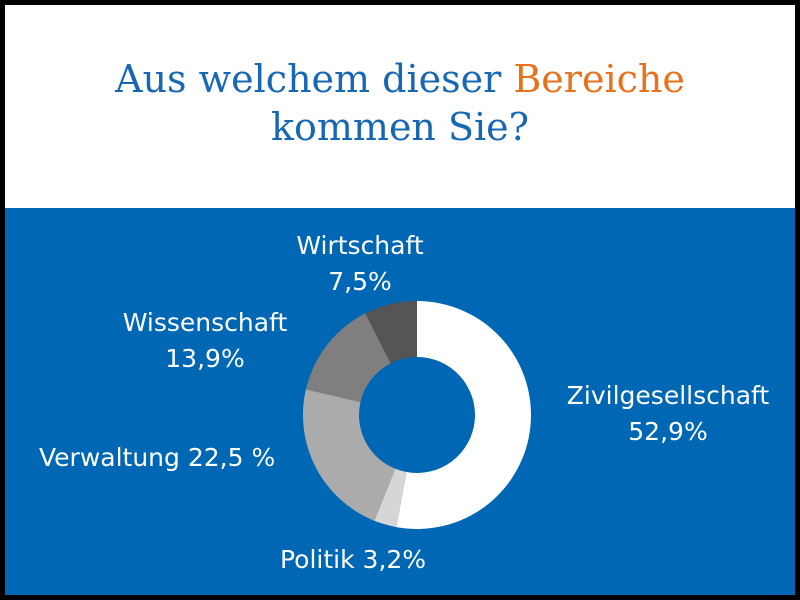 This screenshot has height=600, width=800. I want to click on label-wirtschaft: Wirtschaft 7,5%, so click(360, 264).